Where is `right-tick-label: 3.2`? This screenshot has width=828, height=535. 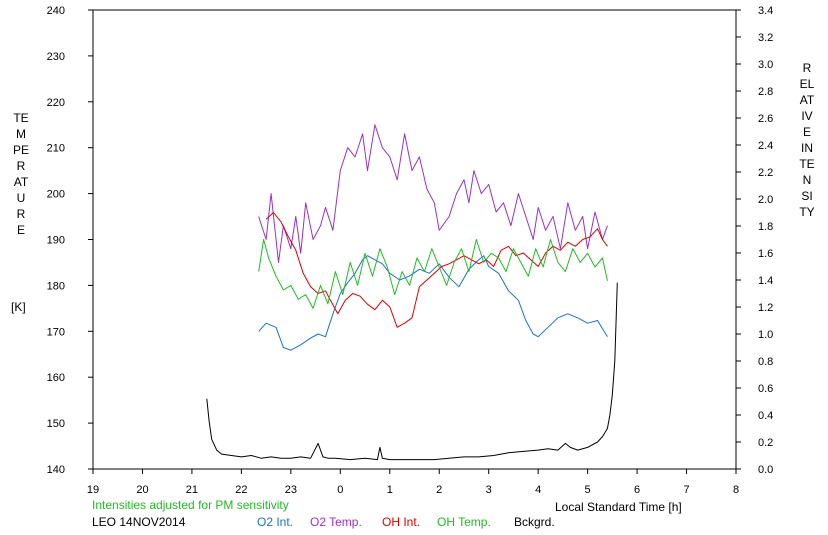 right-tick-label: 3.2 is located at coordinates (765, 38).